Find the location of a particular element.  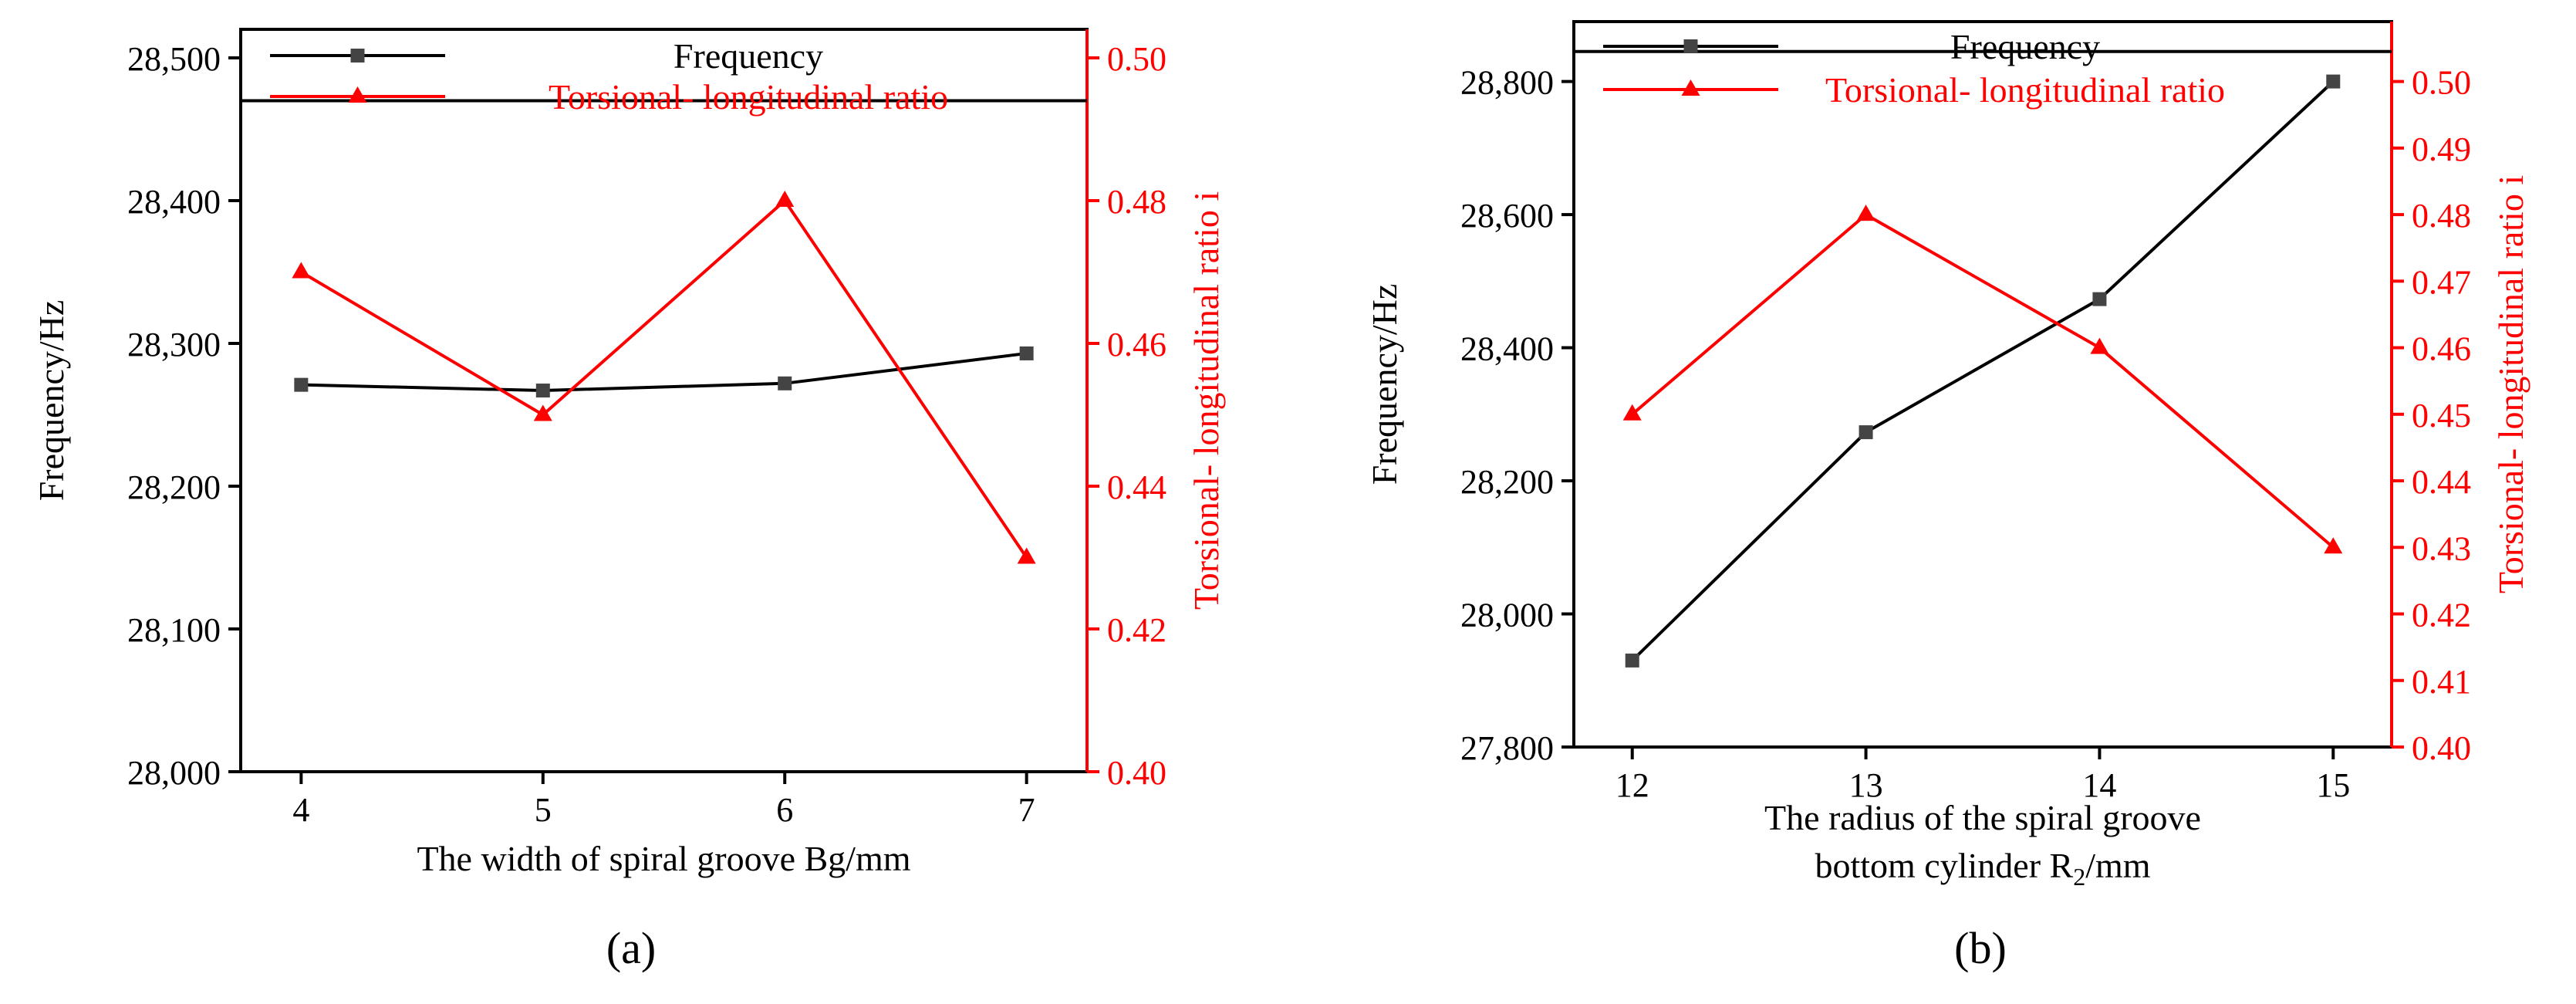

right-tick-label: 0.47 is located at coordinates (2442, 282).